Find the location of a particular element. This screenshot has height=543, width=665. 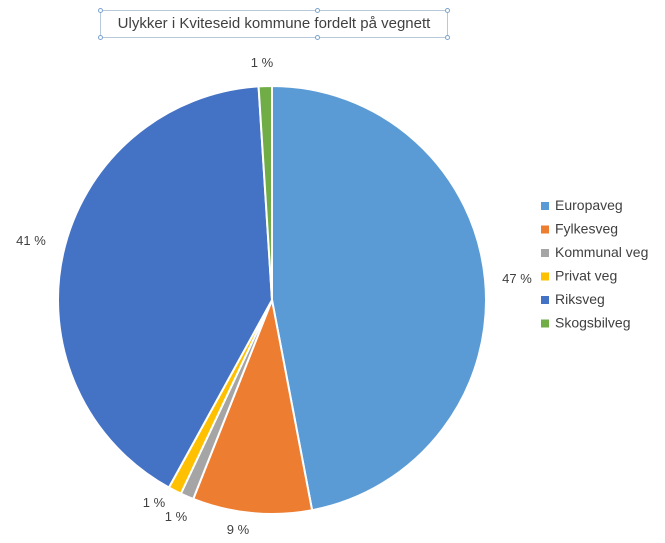

legend-label-riksveg: Riksveg is located at coordinates (580, 299).